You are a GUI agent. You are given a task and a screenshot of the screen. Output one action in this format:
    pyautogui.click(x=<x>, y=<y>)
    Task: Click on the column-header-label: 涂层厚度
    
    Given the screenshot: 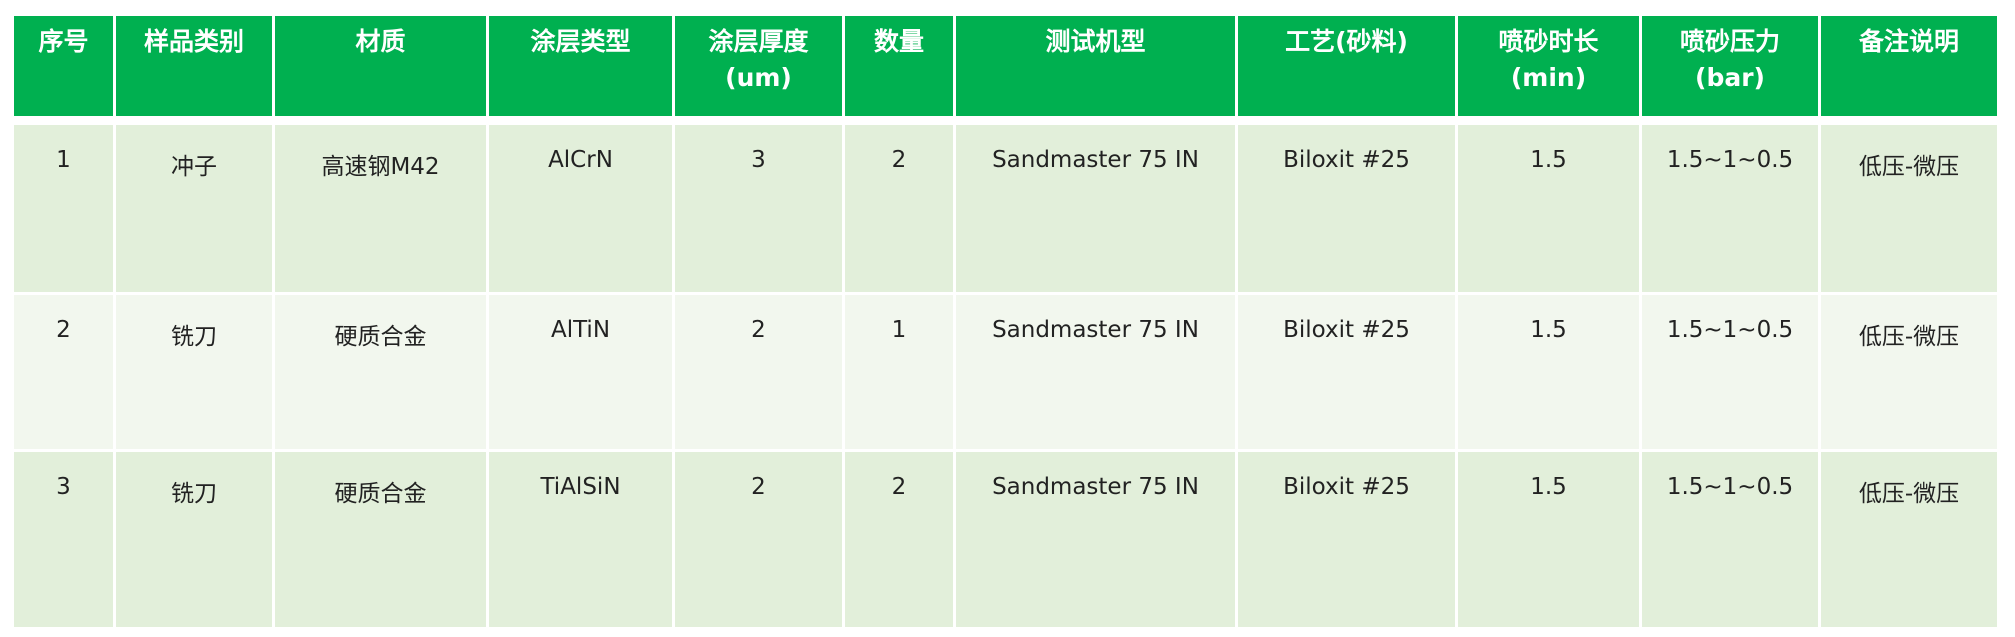 What is the action you would take?
    pyautogui.click(x=758, y=41)
    